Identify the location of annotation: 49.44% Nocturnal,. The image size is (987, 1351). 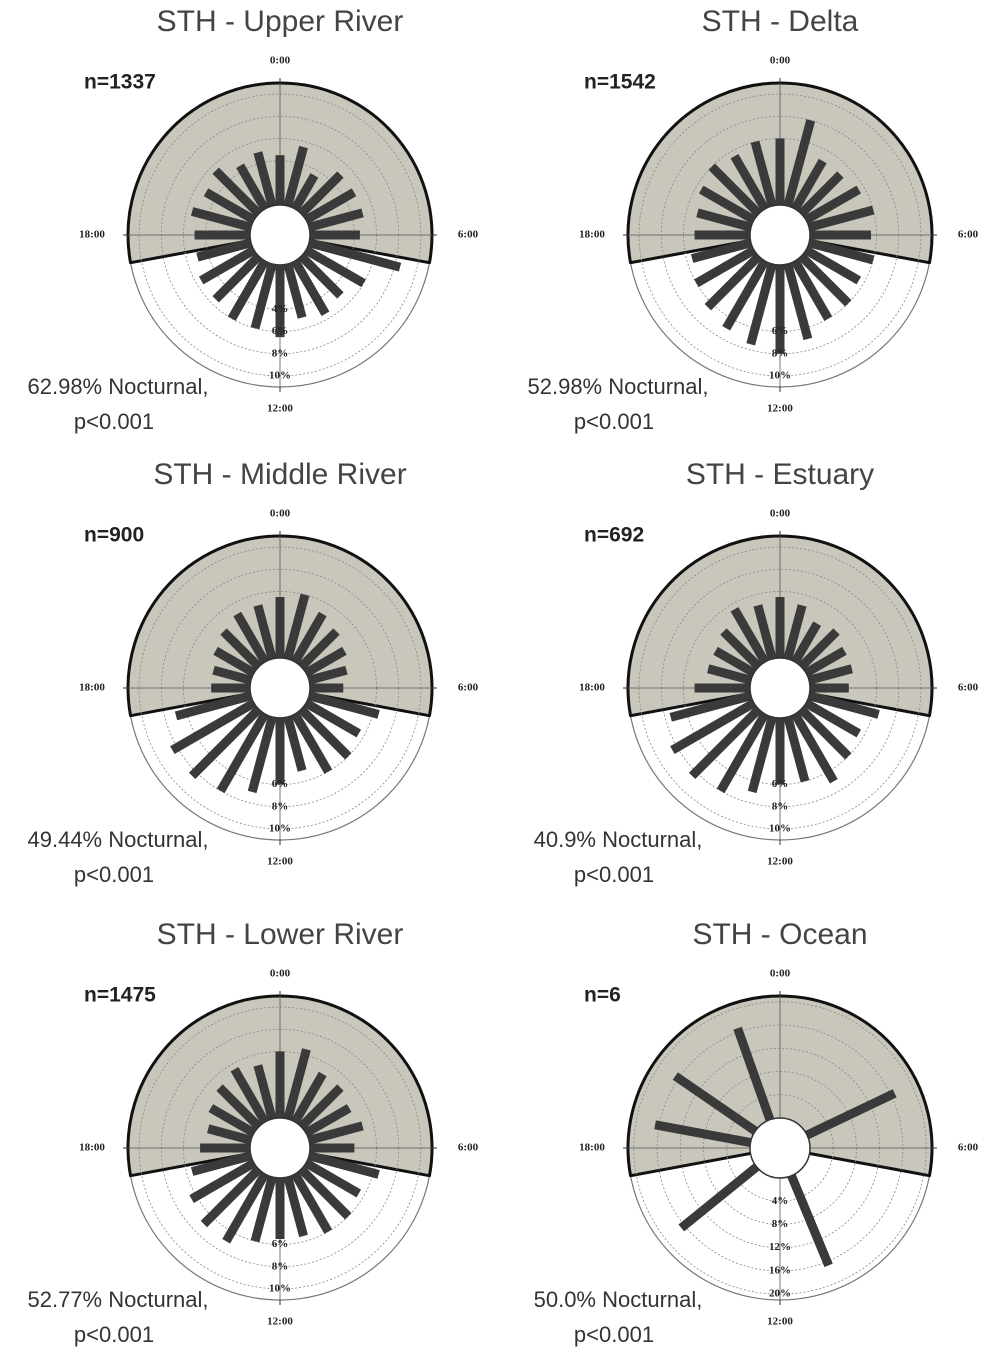
(118, 839).